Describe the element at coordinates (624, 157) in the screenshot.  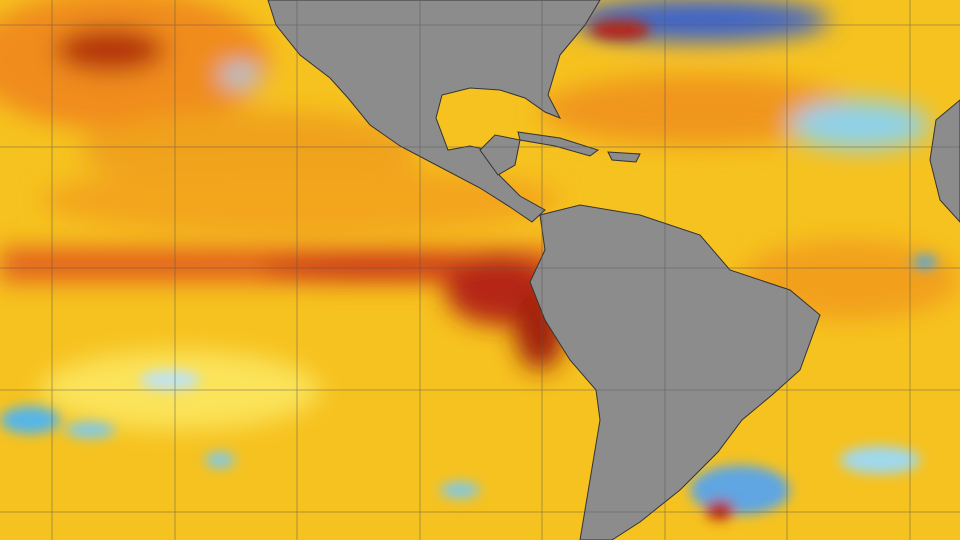
I see `hispaniola` at that location.